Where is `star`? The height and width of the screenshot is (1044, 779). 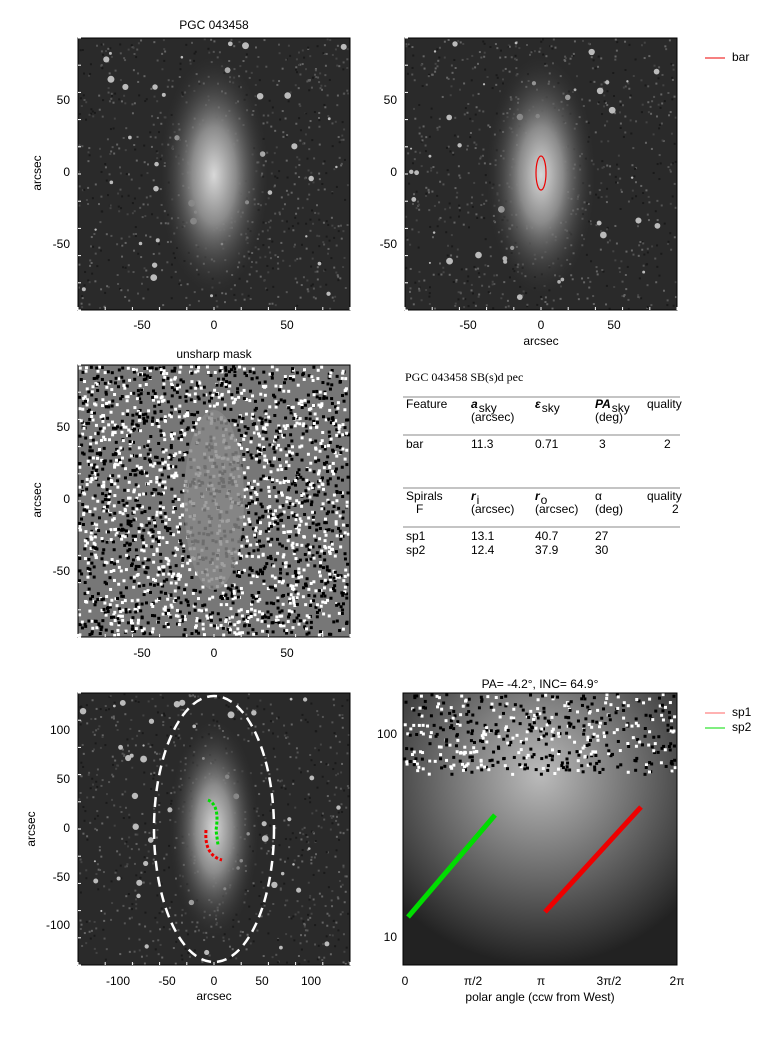 star is located at coordinates (328, 294).